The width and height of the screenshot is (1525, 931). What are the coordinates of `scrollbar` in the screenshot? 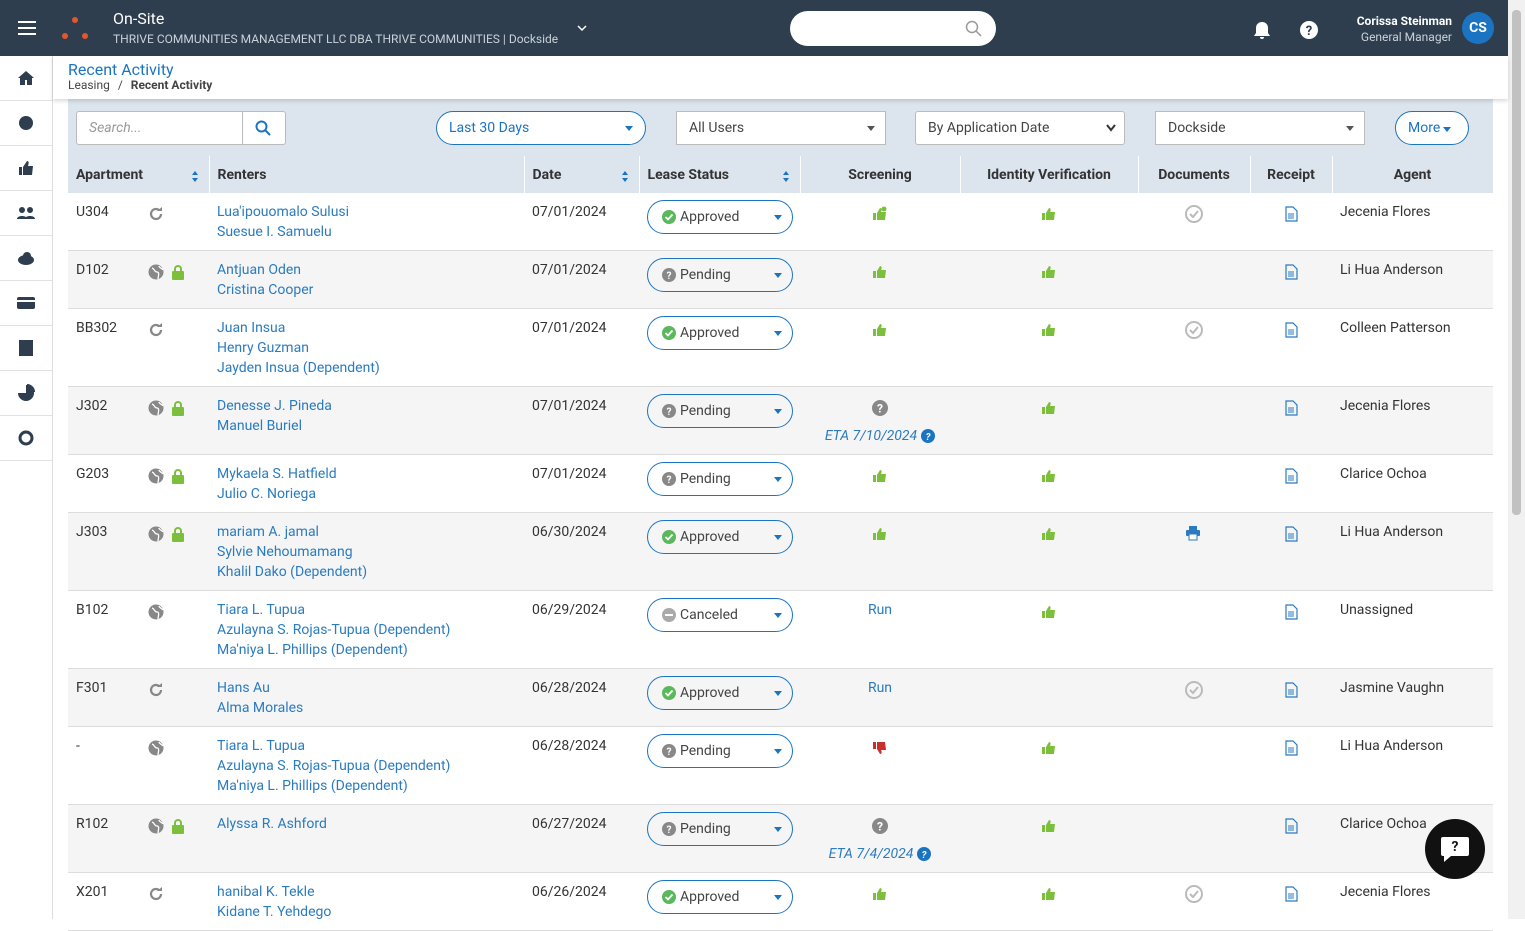 It's located at (1516, 459).